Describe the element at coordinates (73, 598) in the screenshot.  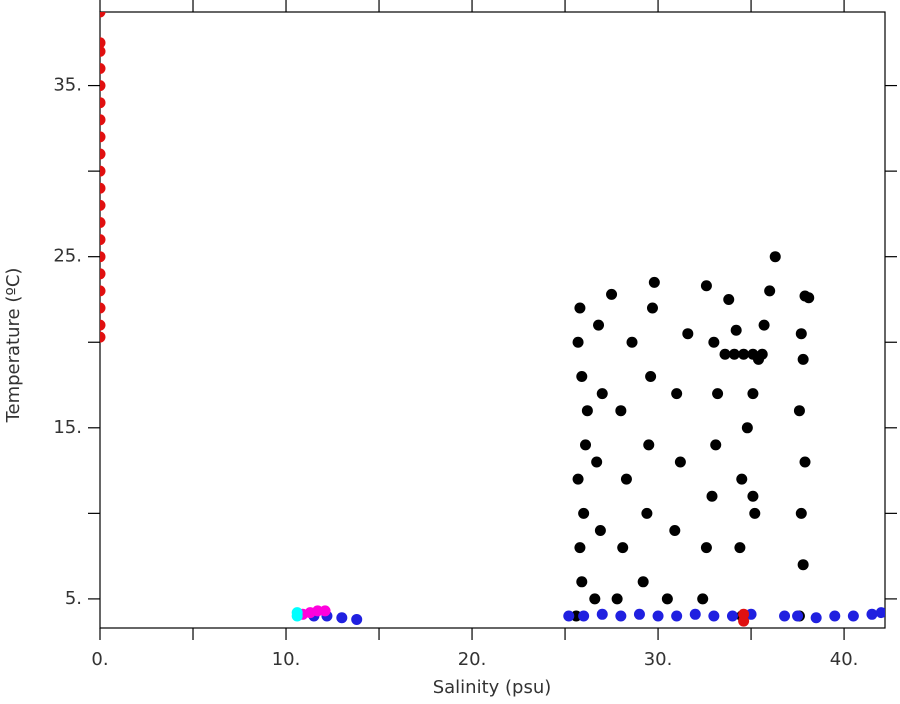
I see `y-tick-label: 5.` at that location.